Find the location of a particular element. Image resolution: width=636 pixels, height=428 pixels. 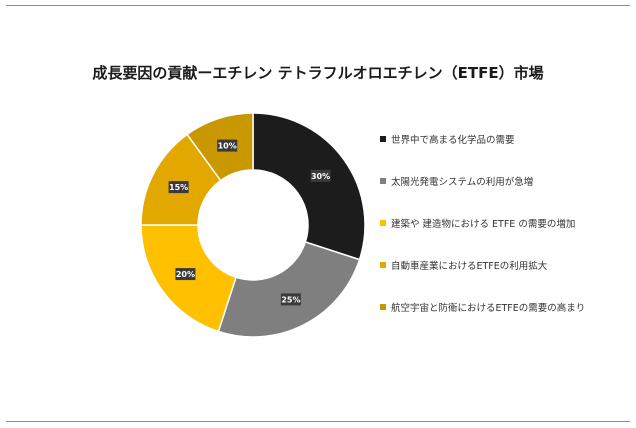

data-label-text: 25% is located at coordinates (290, 299).